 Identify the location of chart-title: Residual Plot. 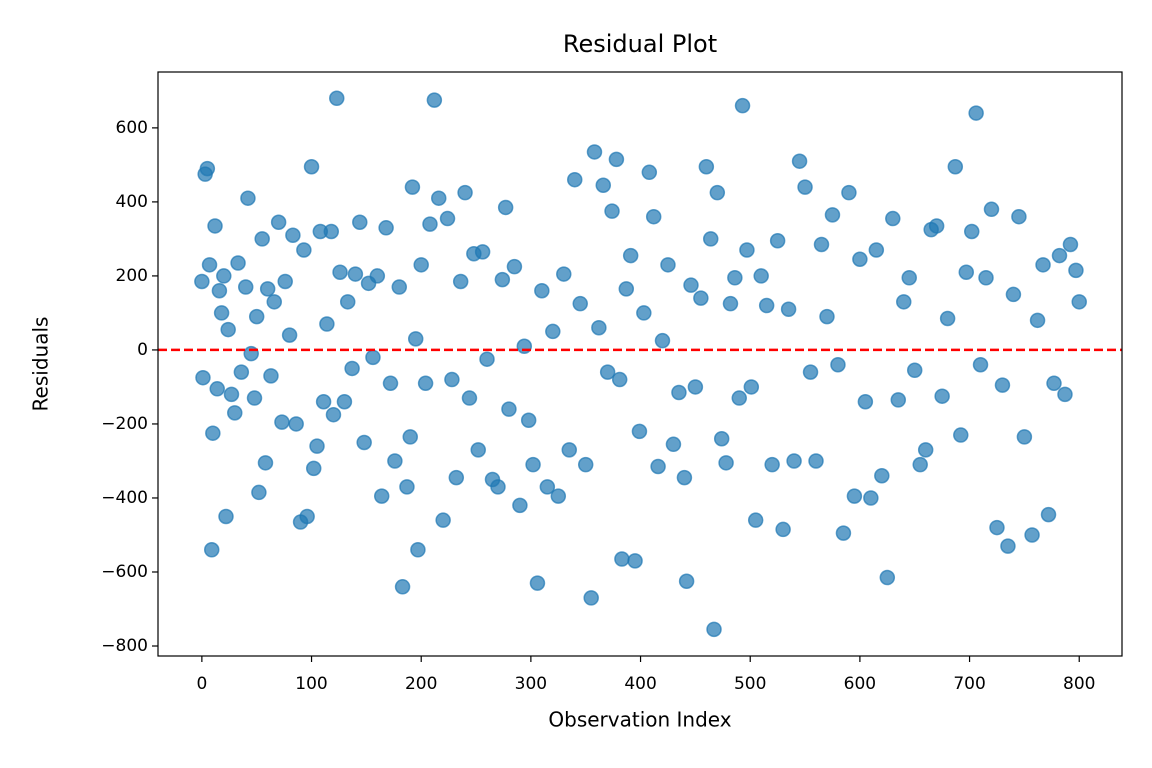
(640, 44).